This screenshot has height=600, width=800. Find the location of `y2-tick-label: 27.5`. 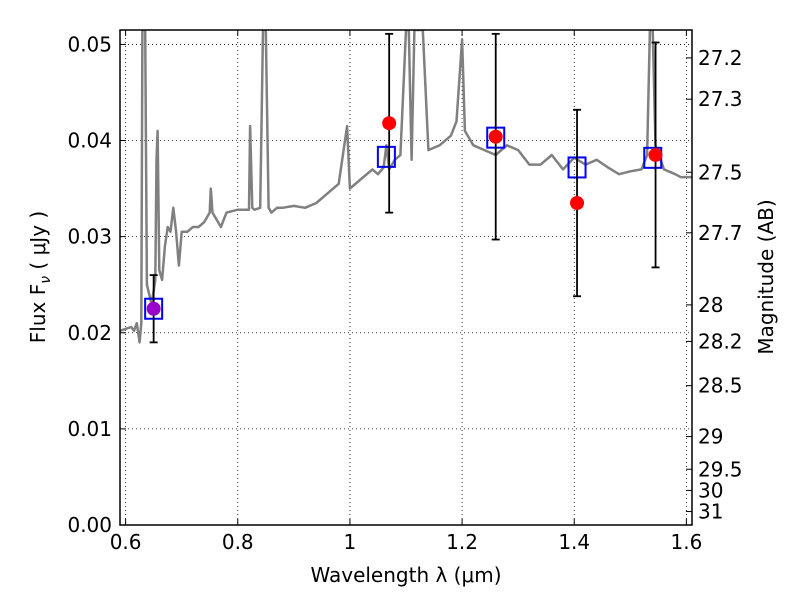

y2-tick-label: 27.5 is located at coordinates (720, 172).